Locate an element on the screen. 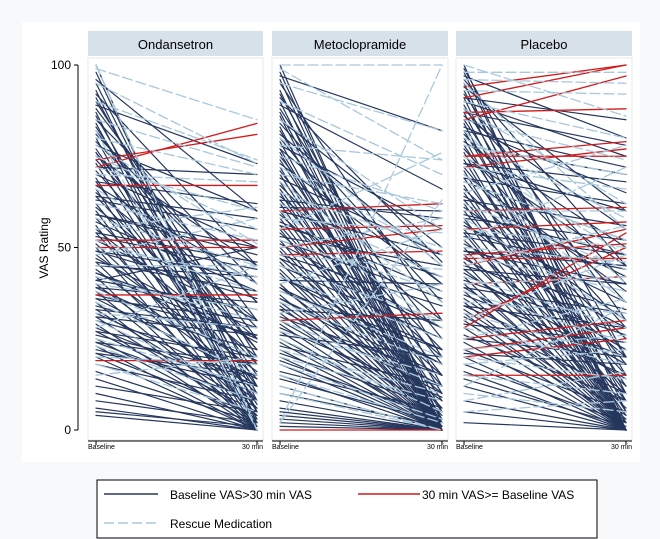 The image size is (660, 539). panel-header-placebo is located at coordinates (544, 43).